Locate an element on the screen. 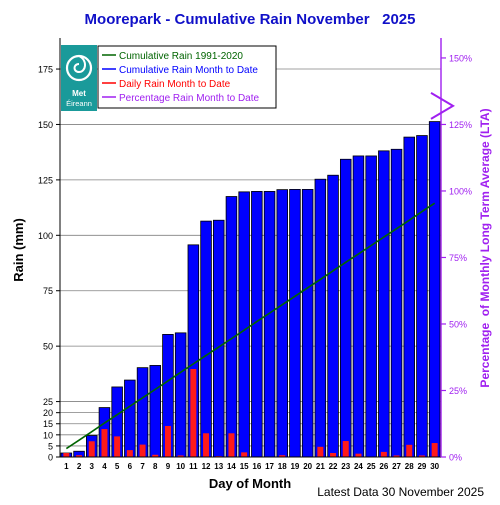  y-tick-label: 175 is located at coordinates (45, 70).